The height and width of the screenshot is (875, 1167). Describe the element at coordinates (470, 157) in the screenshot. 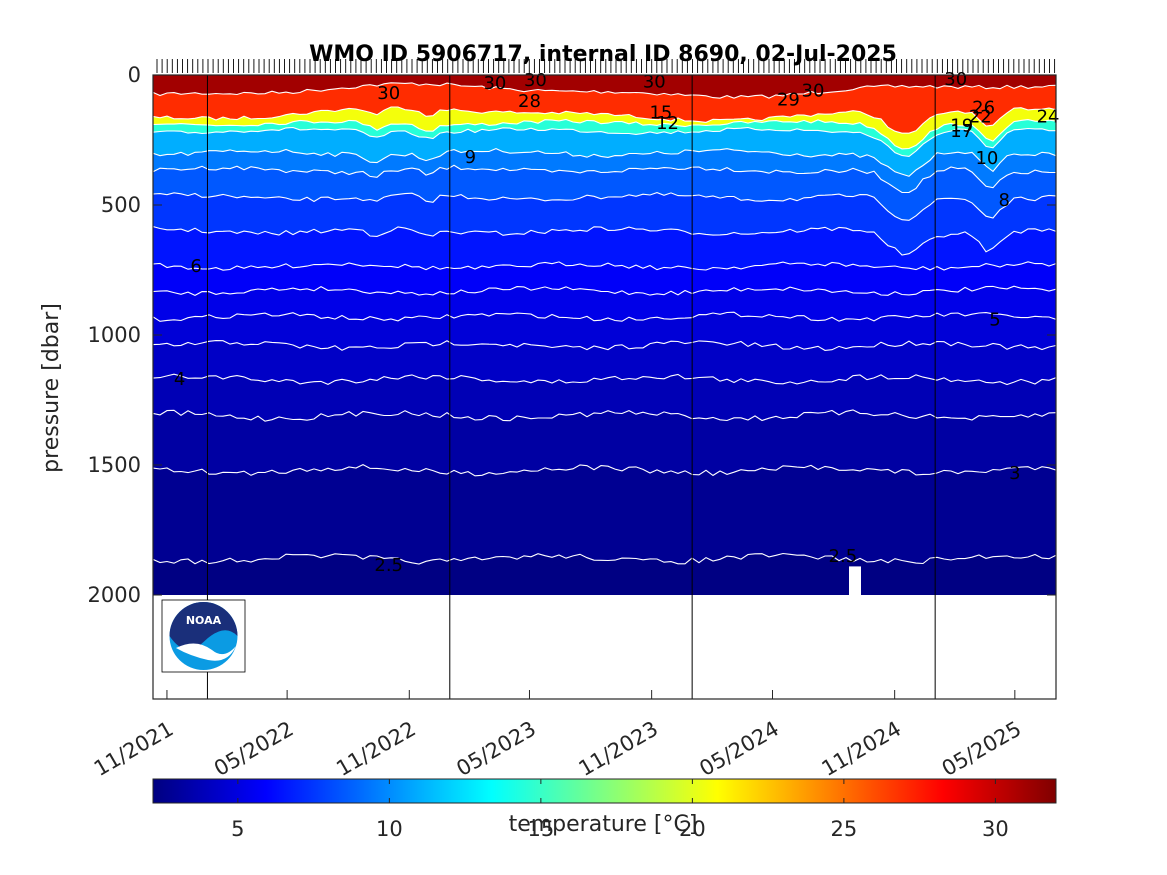

I see `contour-label: 9` at that location.